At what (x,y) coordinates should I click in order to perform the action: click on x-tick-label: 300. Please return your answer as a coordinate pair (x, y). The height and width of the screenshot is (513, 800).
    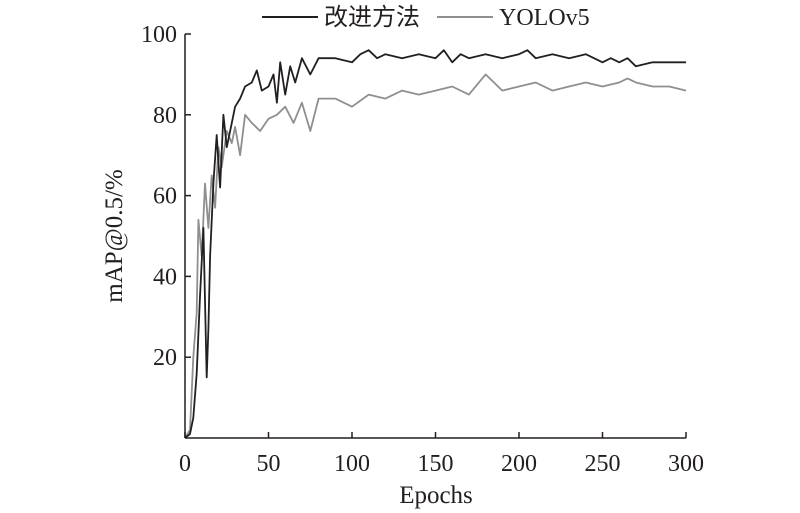
    Looking at the image, I should click on (686, 464).